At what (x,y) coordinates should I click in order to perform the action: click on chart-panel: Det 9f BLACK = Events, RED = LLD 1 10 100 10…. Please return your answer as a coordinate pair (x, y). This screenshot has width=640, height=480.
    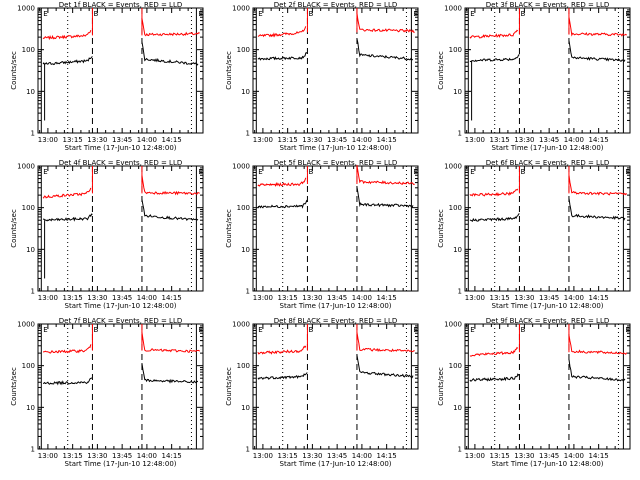
    Looking at the image, I should click on (534, 392).